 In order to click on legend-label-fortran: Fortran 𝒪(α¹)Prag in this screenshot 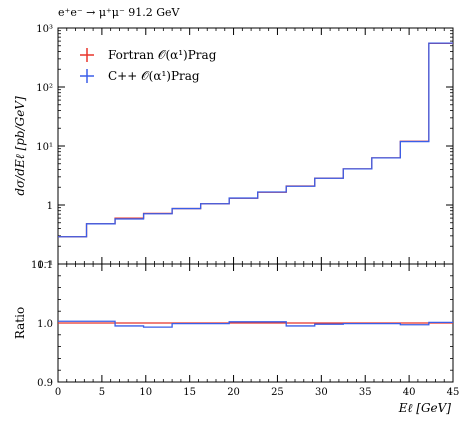, I will do `click(162, 55)`.